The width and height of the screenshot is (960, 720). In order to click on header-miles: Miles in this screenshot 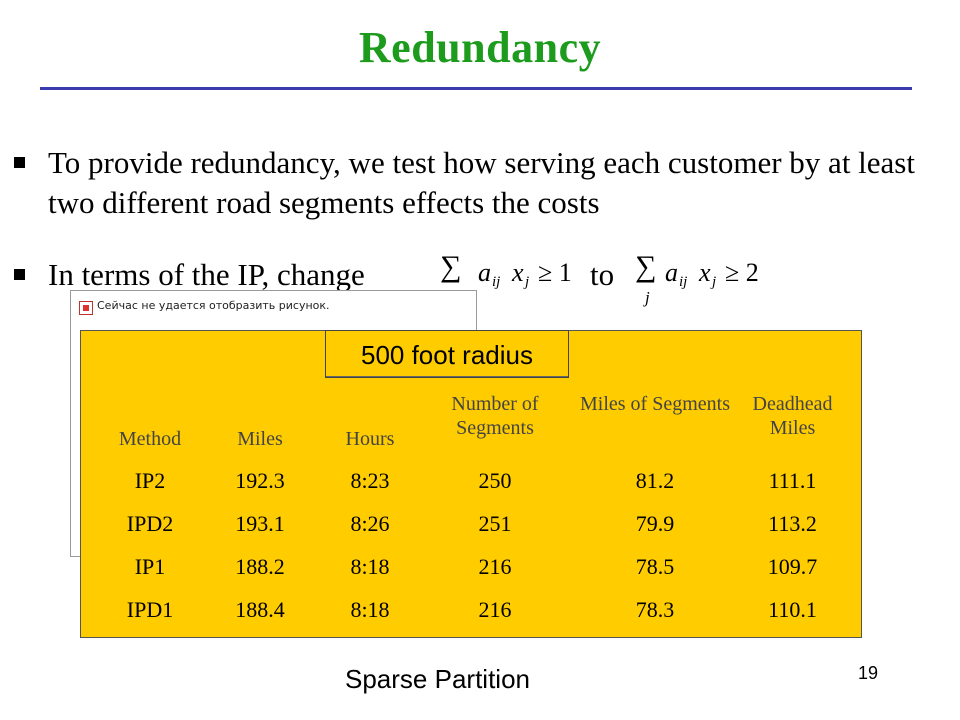, I will do `click(260, 439)`.